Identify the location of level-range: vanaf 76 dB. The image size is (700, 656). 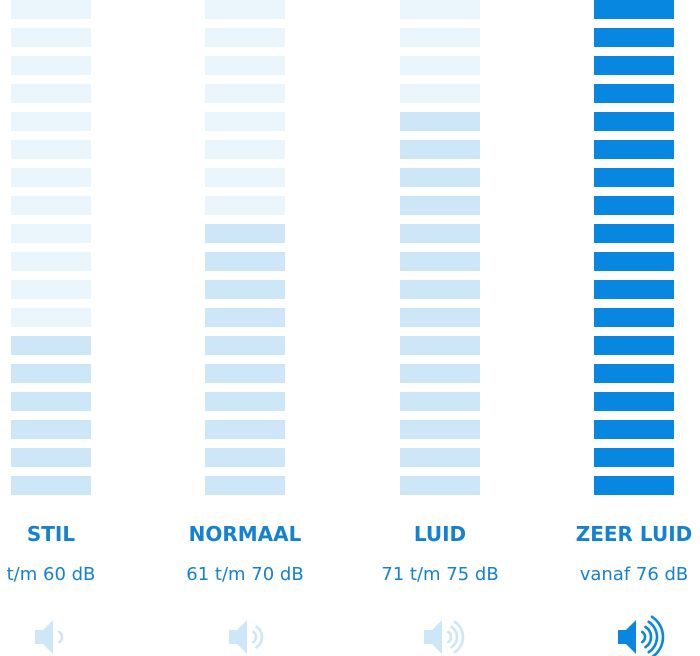
(634, 574).